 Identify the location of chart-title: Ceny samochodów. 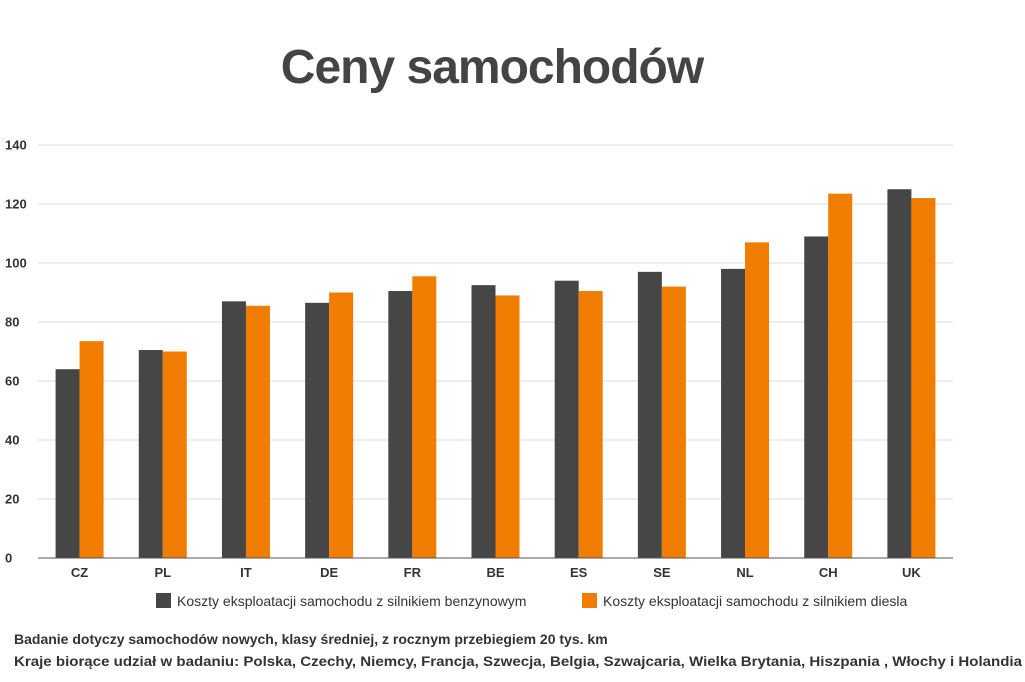
(493, 67).